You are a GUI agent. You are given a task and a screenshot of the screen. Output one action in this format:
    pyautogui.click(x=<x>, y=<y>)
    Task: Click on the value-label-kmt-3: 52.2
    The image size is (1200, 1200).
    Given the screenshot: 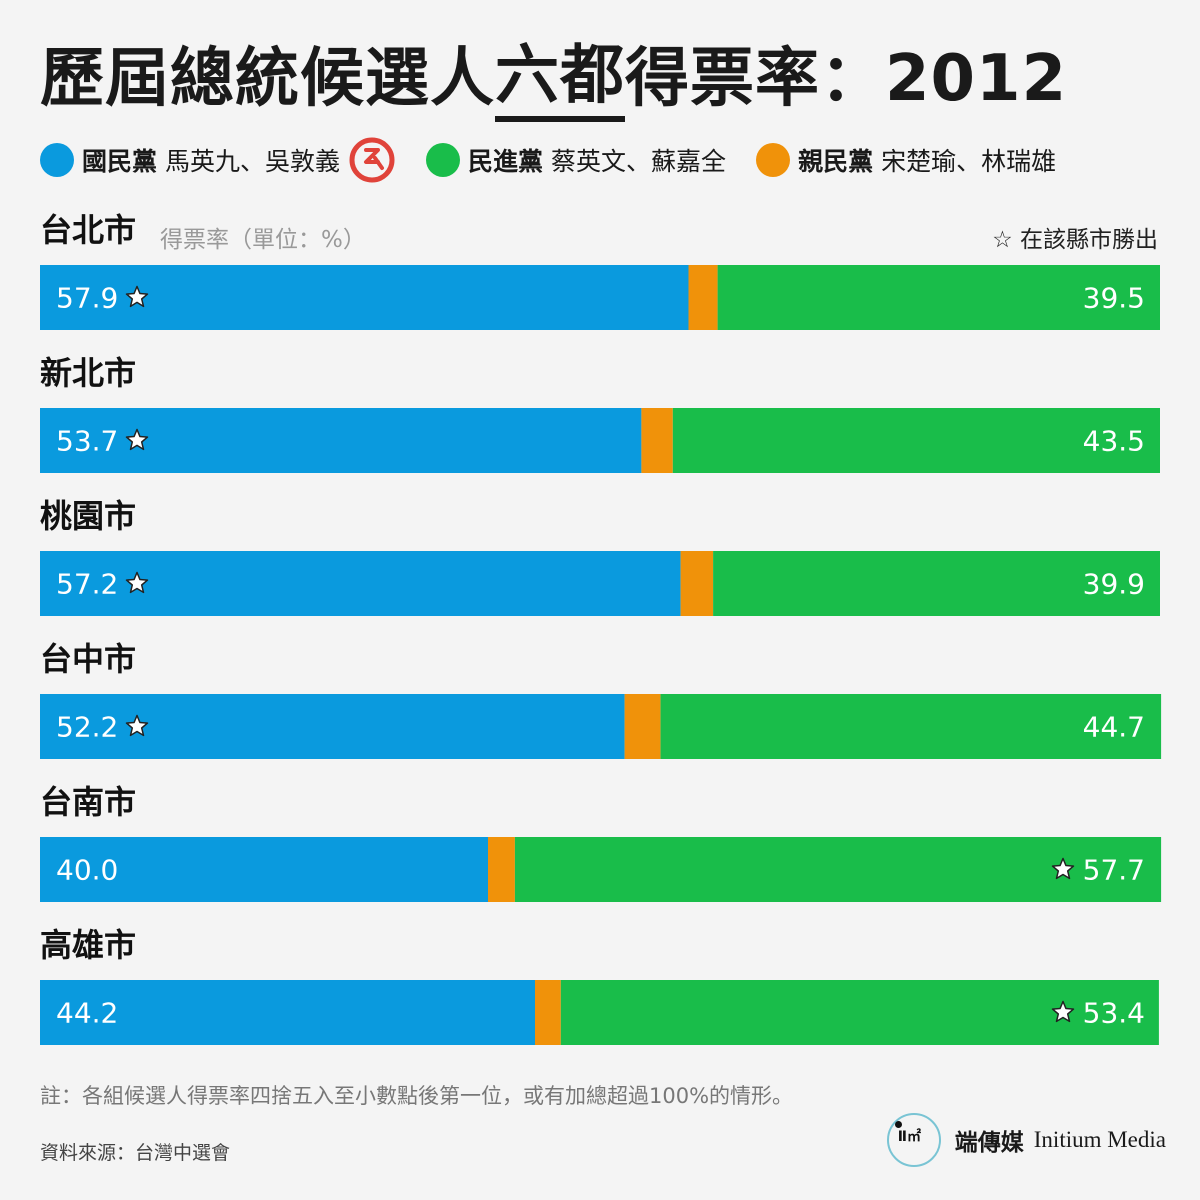 What is the action you would take?
    pyautogui.click(x=87, y=727)
    